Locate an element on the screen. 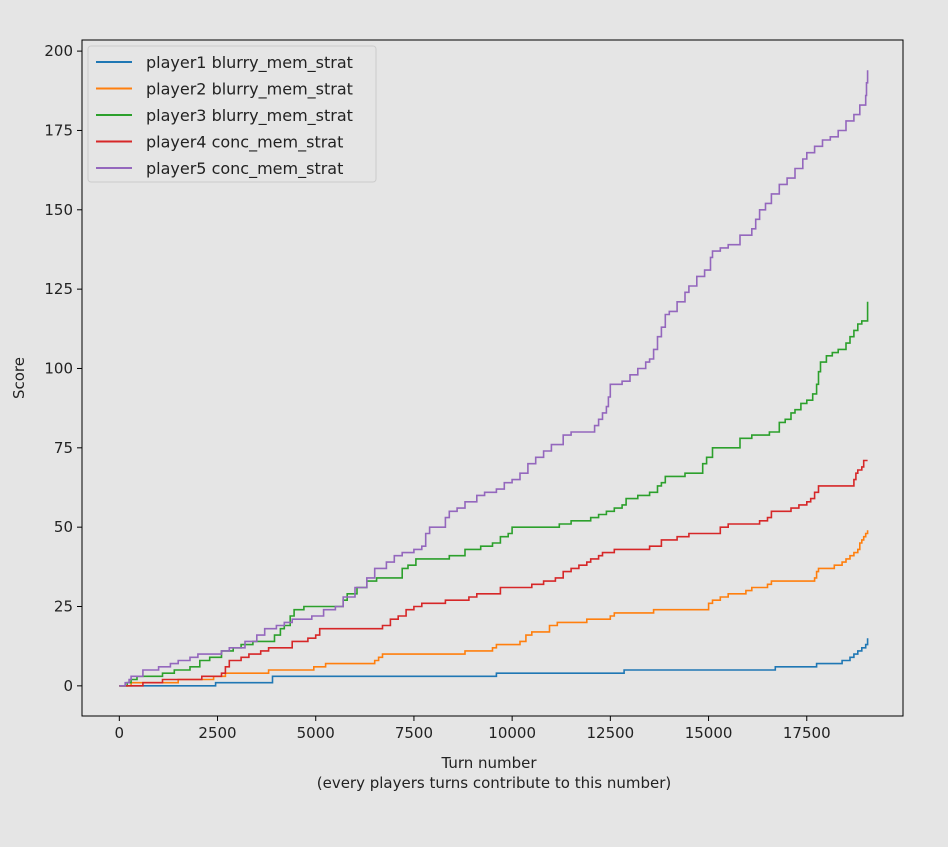 This screenshot has height=847, width=948. y-tick-label: 50 is located at coordinates (63, 527).